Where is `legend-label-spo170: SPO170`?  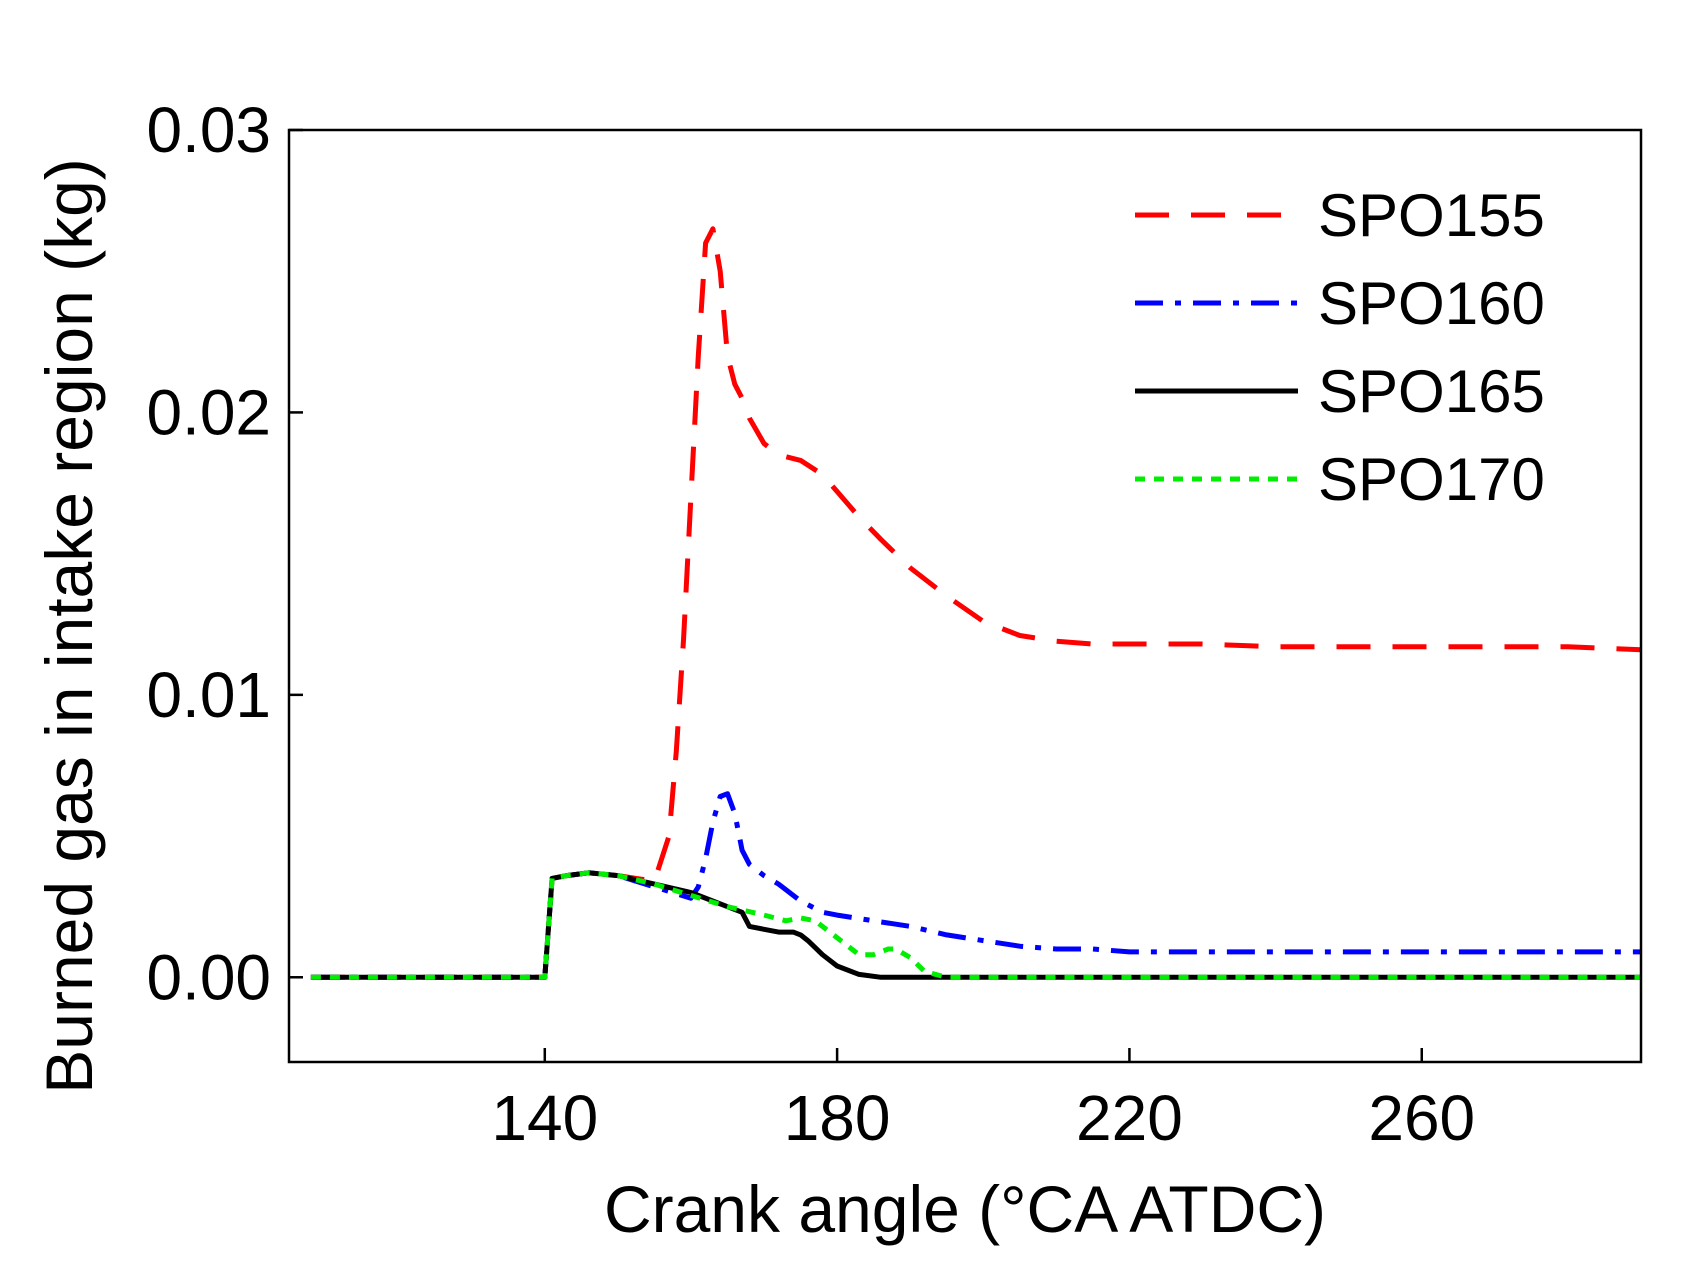
legend-label-spo170: SPO170 is located at coordinates (1431, 479).